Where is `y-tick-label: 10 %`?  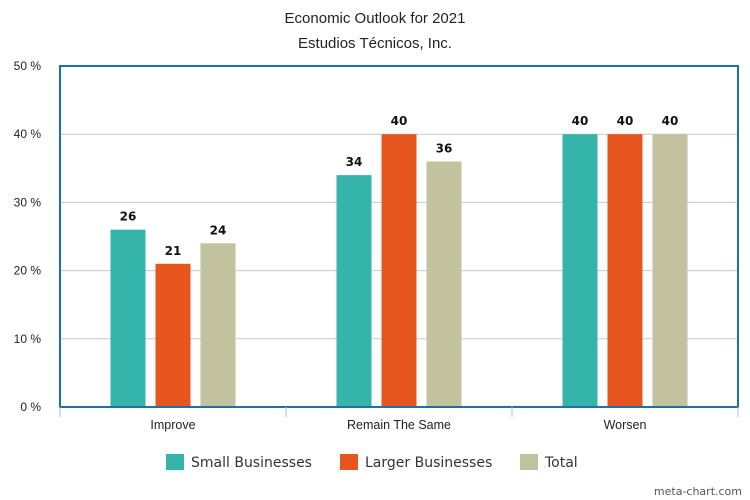
y-tick-label: 10 % is located at coordinates (28, 339).